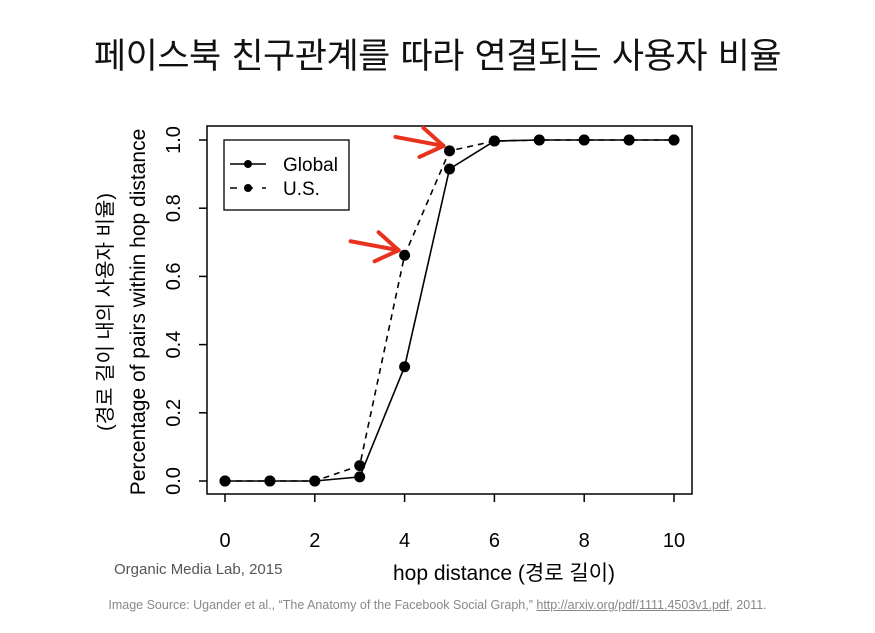  What do you see at coordinates (674, 541) in the screenshot?
I see `x-tick-label: 10` at bounding box center [674, 541].